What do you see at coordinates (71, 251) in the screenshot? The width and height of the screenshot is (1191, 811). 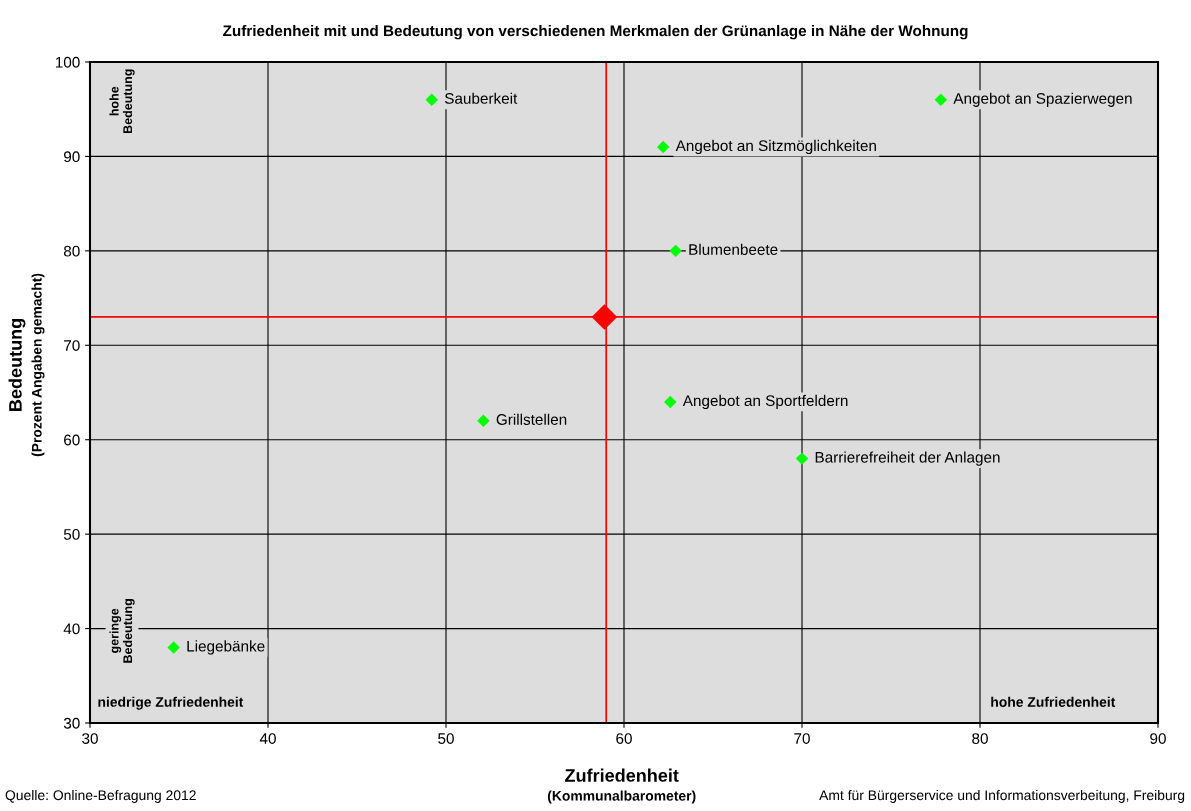 I see `y-tick-label: 80` at bounding box center [71, 251].